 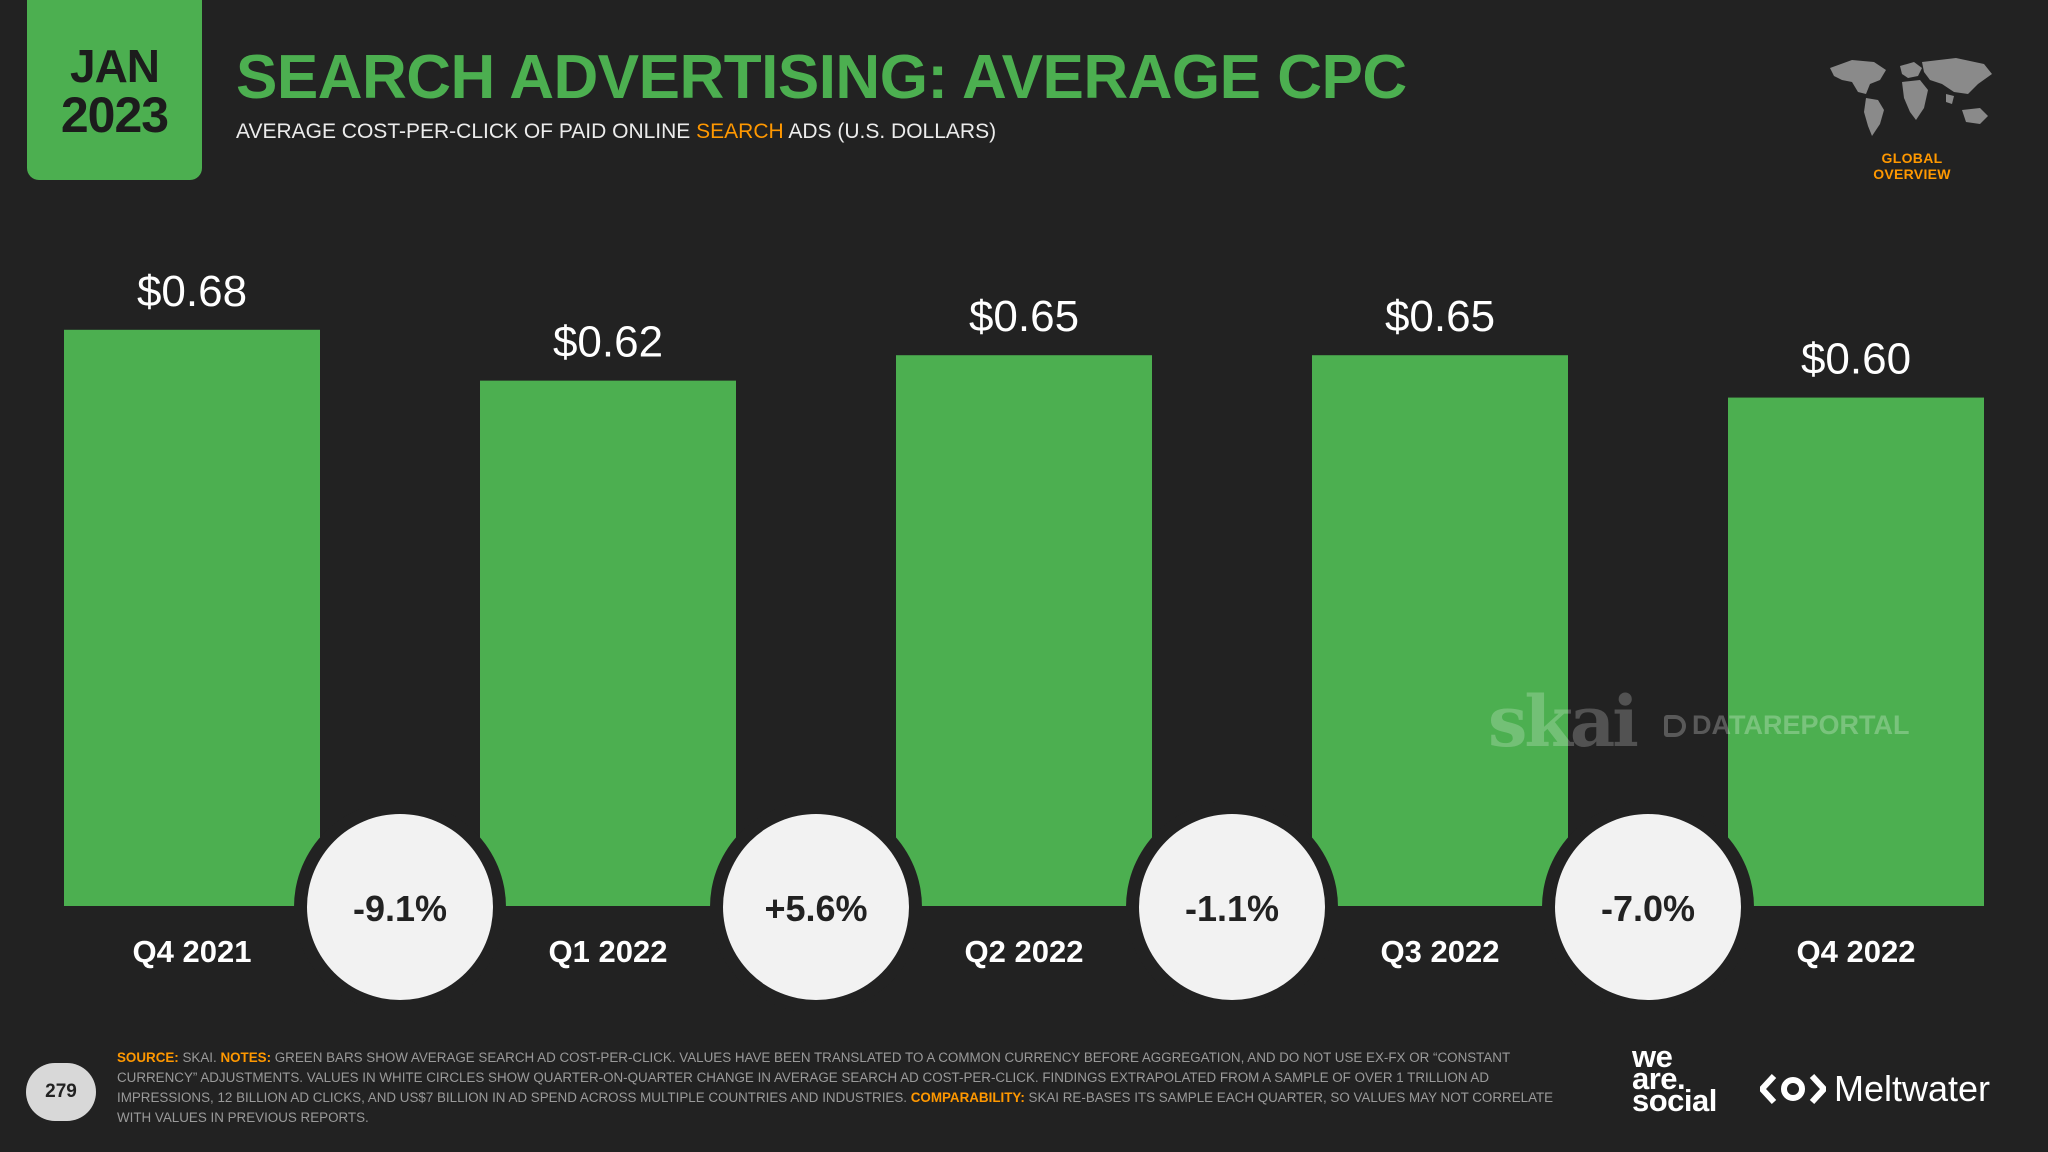 I want to click on page-title: SEARCH ADVERTISING: AVERAGE CPC, so click(x=821, y=77).